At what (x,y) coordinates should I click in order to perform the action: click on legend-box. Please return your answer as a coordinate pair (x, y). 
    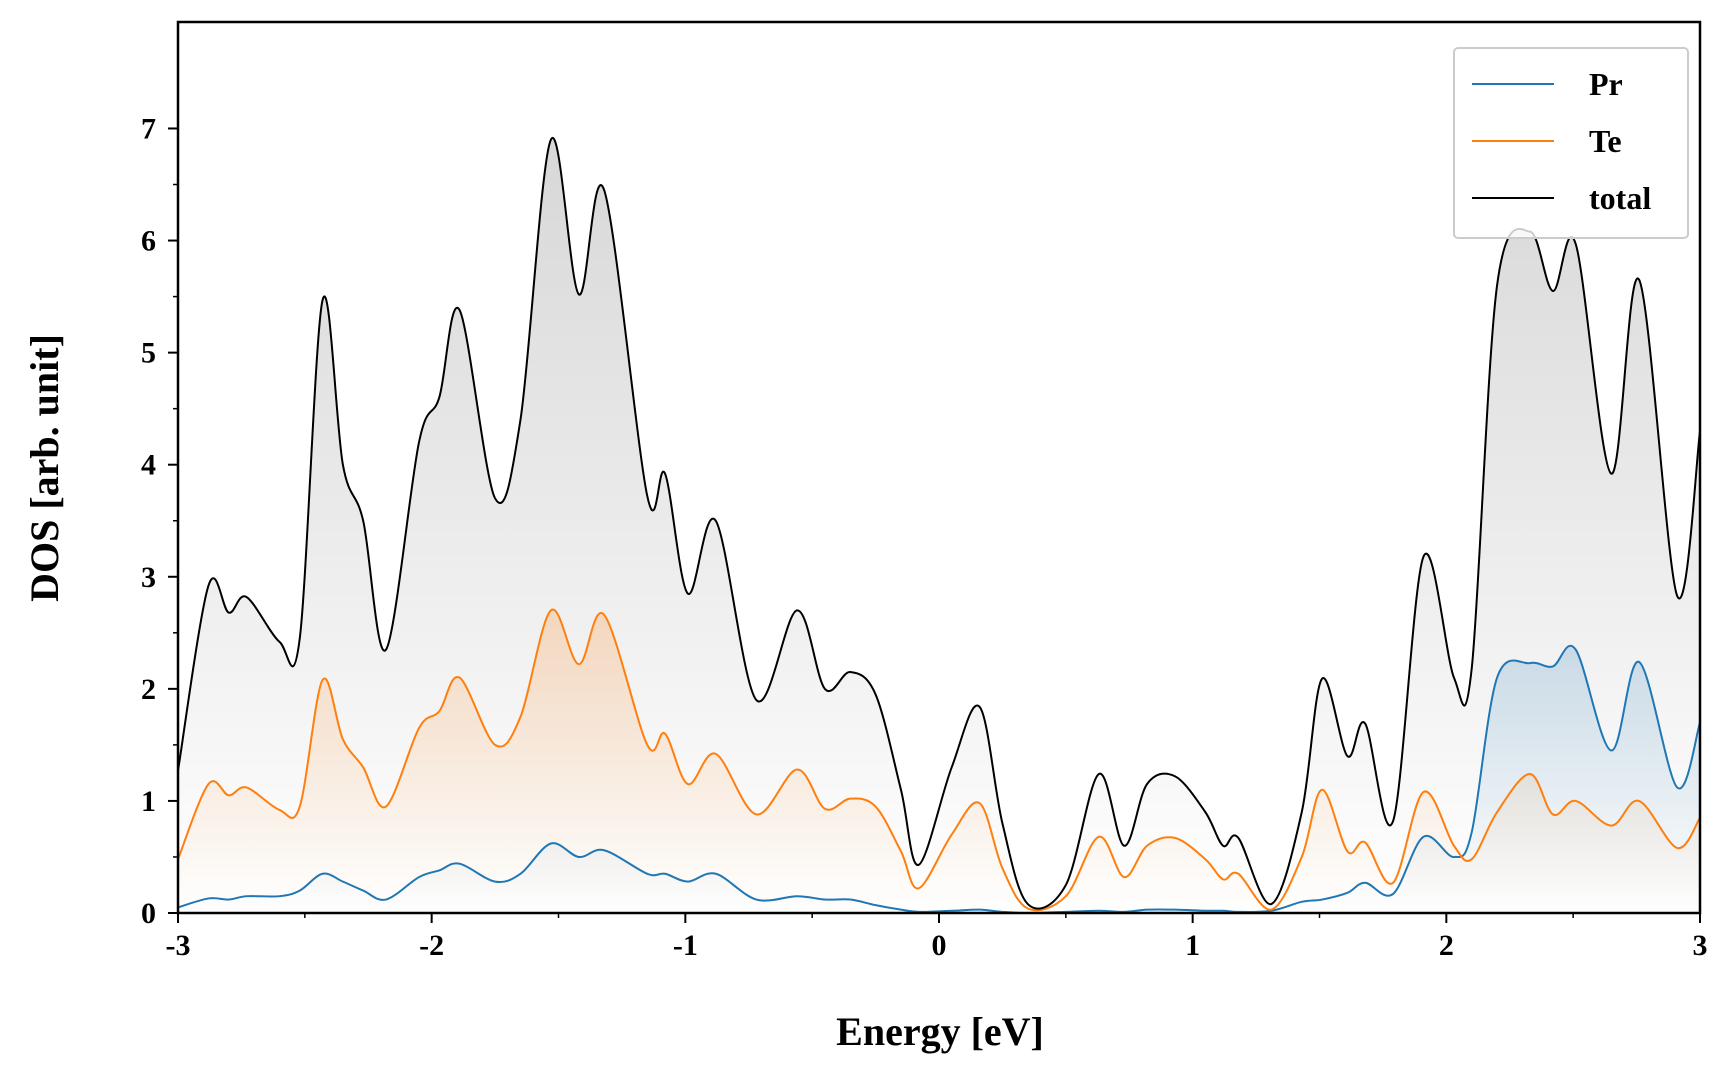
    Looking at the image, I should click on (1571, 143).